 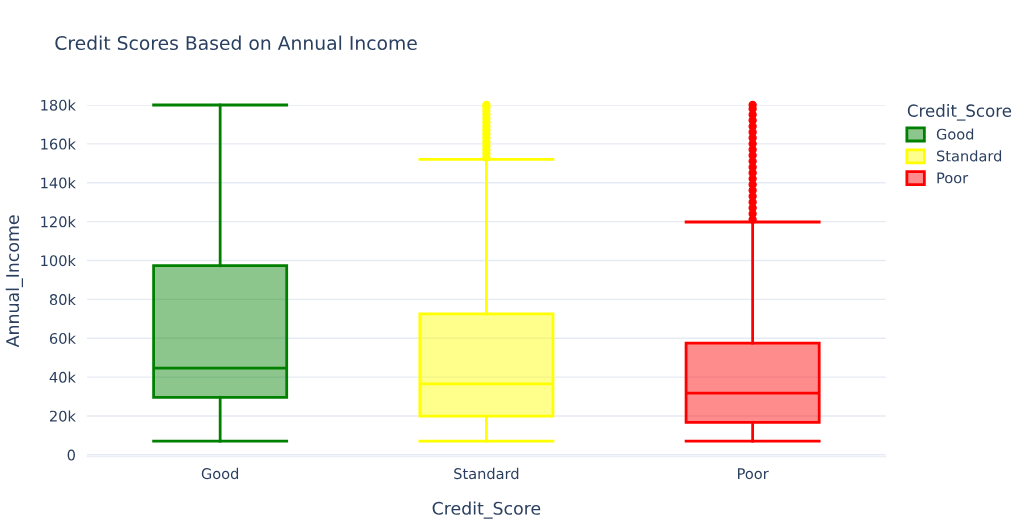 What do you see at coordinates (58, 260) in the screenshot?
I see `y-tick-label: 100k` at bounding box center [58, 260].